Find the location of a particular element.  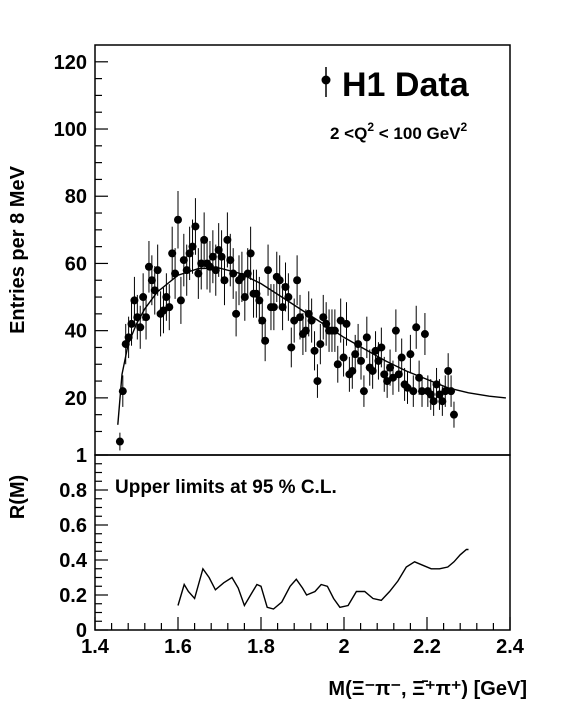

y-tick-label: 0.8 is located at coordinates (73, 491).